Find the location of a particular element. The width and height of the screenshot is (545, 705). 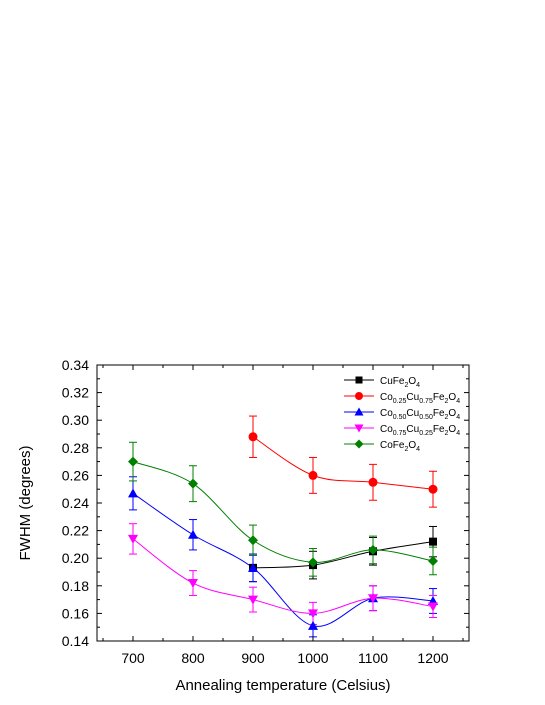

x-axis-label: Annealing temperature (Celsius) is located at coordinates (282, 685).